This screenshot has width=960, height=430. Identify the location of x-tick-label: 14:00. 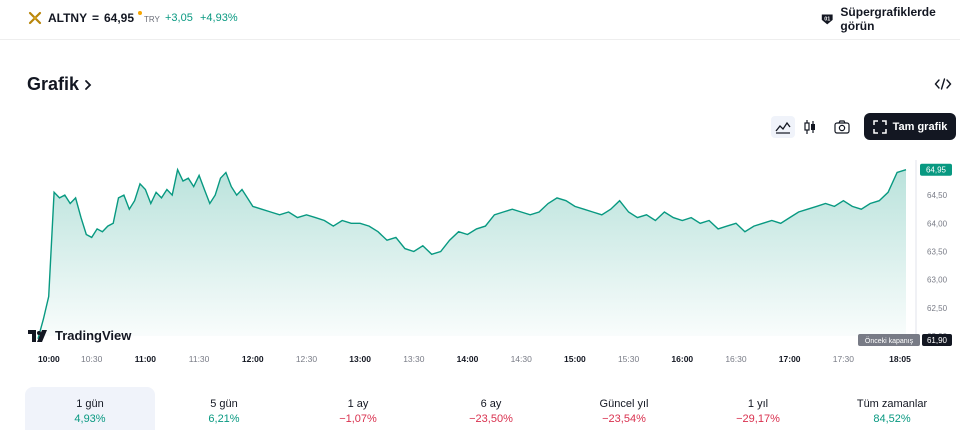
(468, 359).